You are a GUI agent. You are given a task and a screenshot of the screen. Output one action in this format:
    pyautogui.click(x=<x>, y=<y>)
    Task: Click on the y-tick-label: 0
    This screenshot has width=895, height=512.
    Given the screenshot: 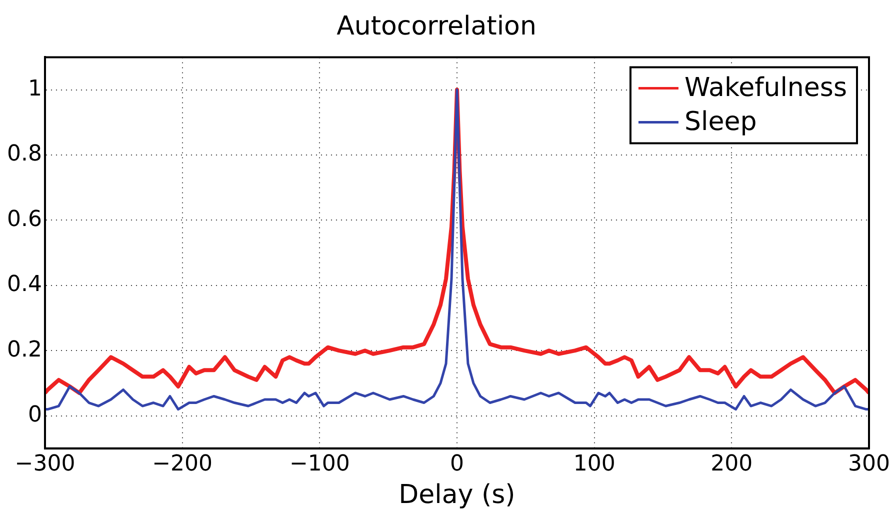 What is the action you would take?
    pyautogui.click(x=35, y=415)
    